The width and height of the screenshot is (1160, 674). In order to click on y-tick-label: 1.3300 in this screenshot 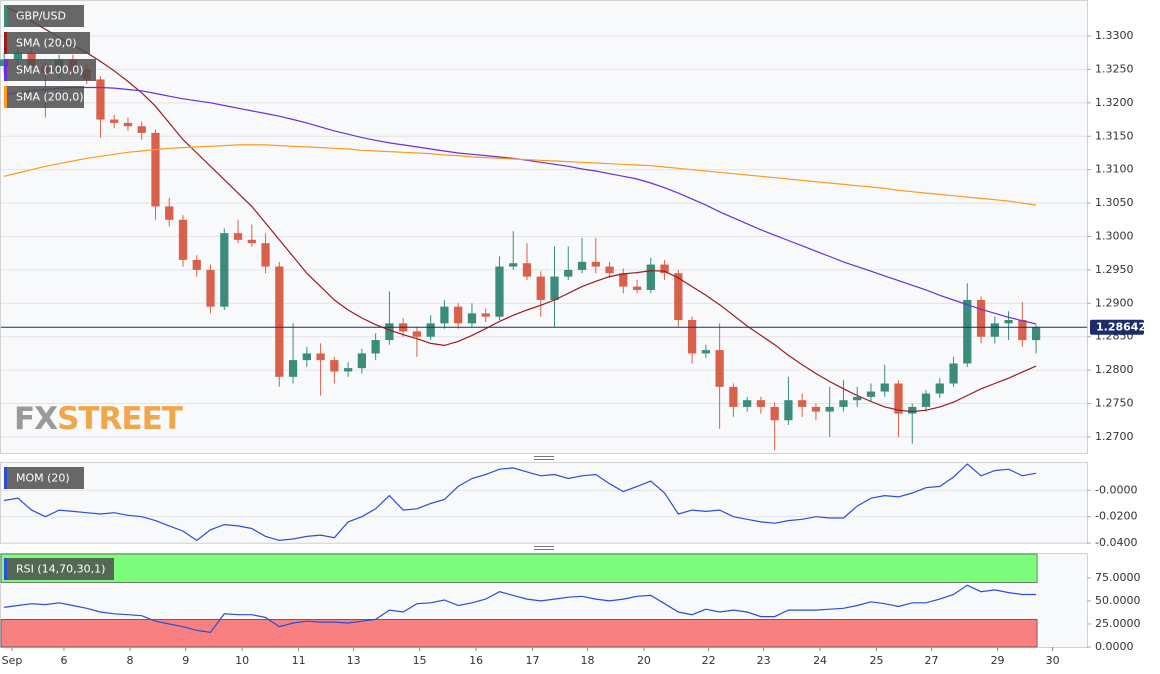, I will do `click(1114, 35)`.